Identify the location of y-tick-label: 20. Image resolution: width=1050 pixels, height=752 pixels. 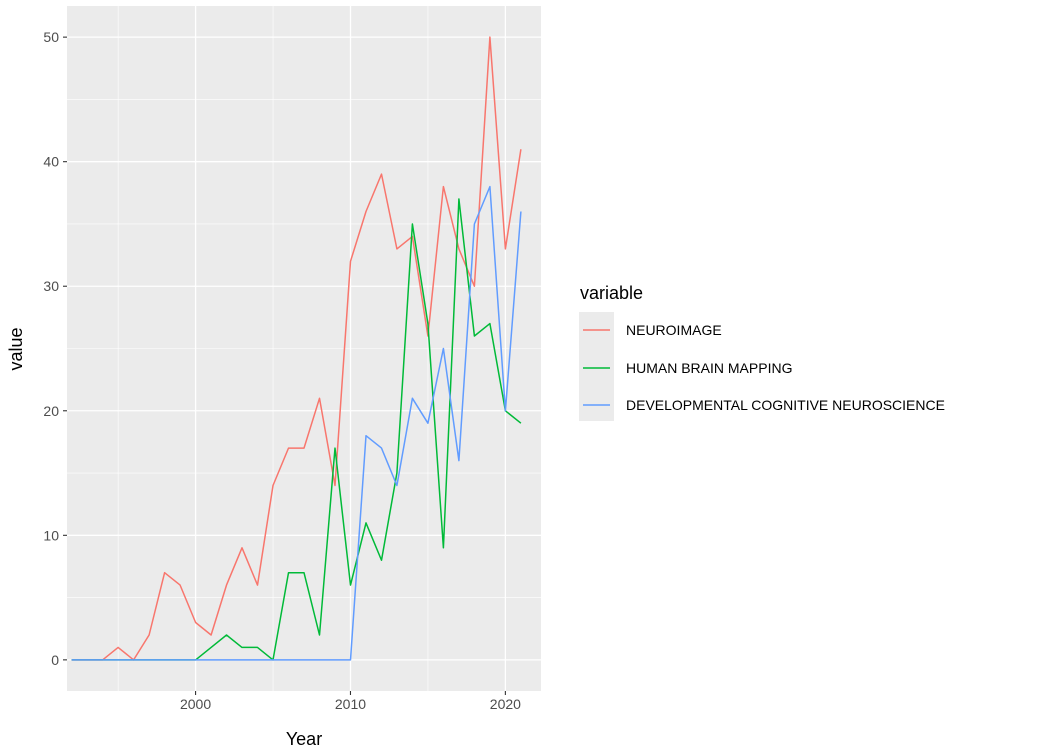
(51, 411).